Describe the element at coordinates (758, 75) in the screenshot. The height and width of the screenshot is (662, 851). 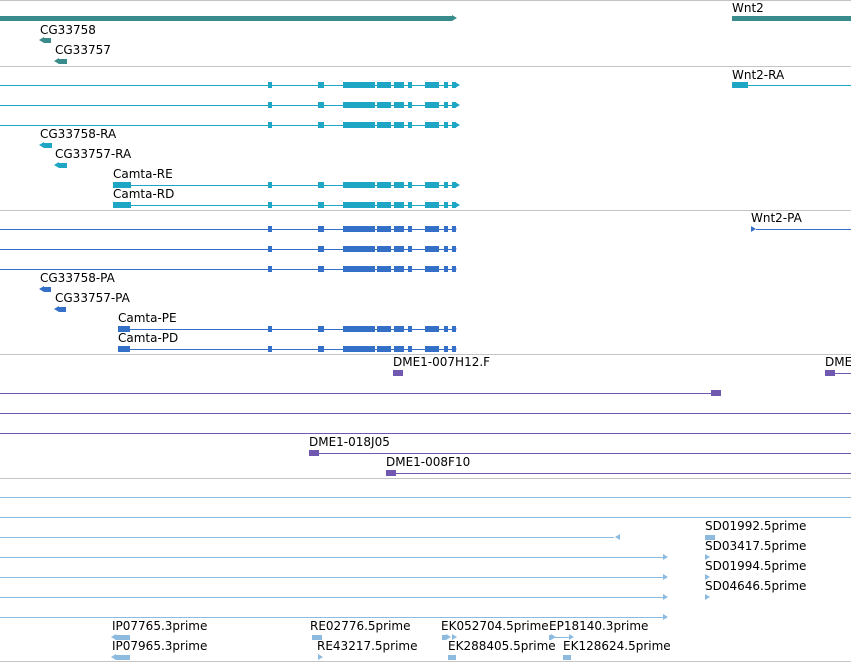
I see `feature-label: Wnt2-RA` at that location.